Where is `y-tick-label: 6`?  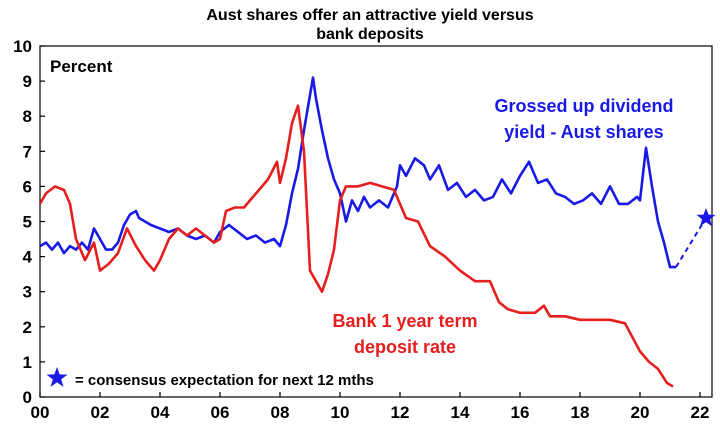 y-tick-label: 6 is located at coordinates (27, 186).